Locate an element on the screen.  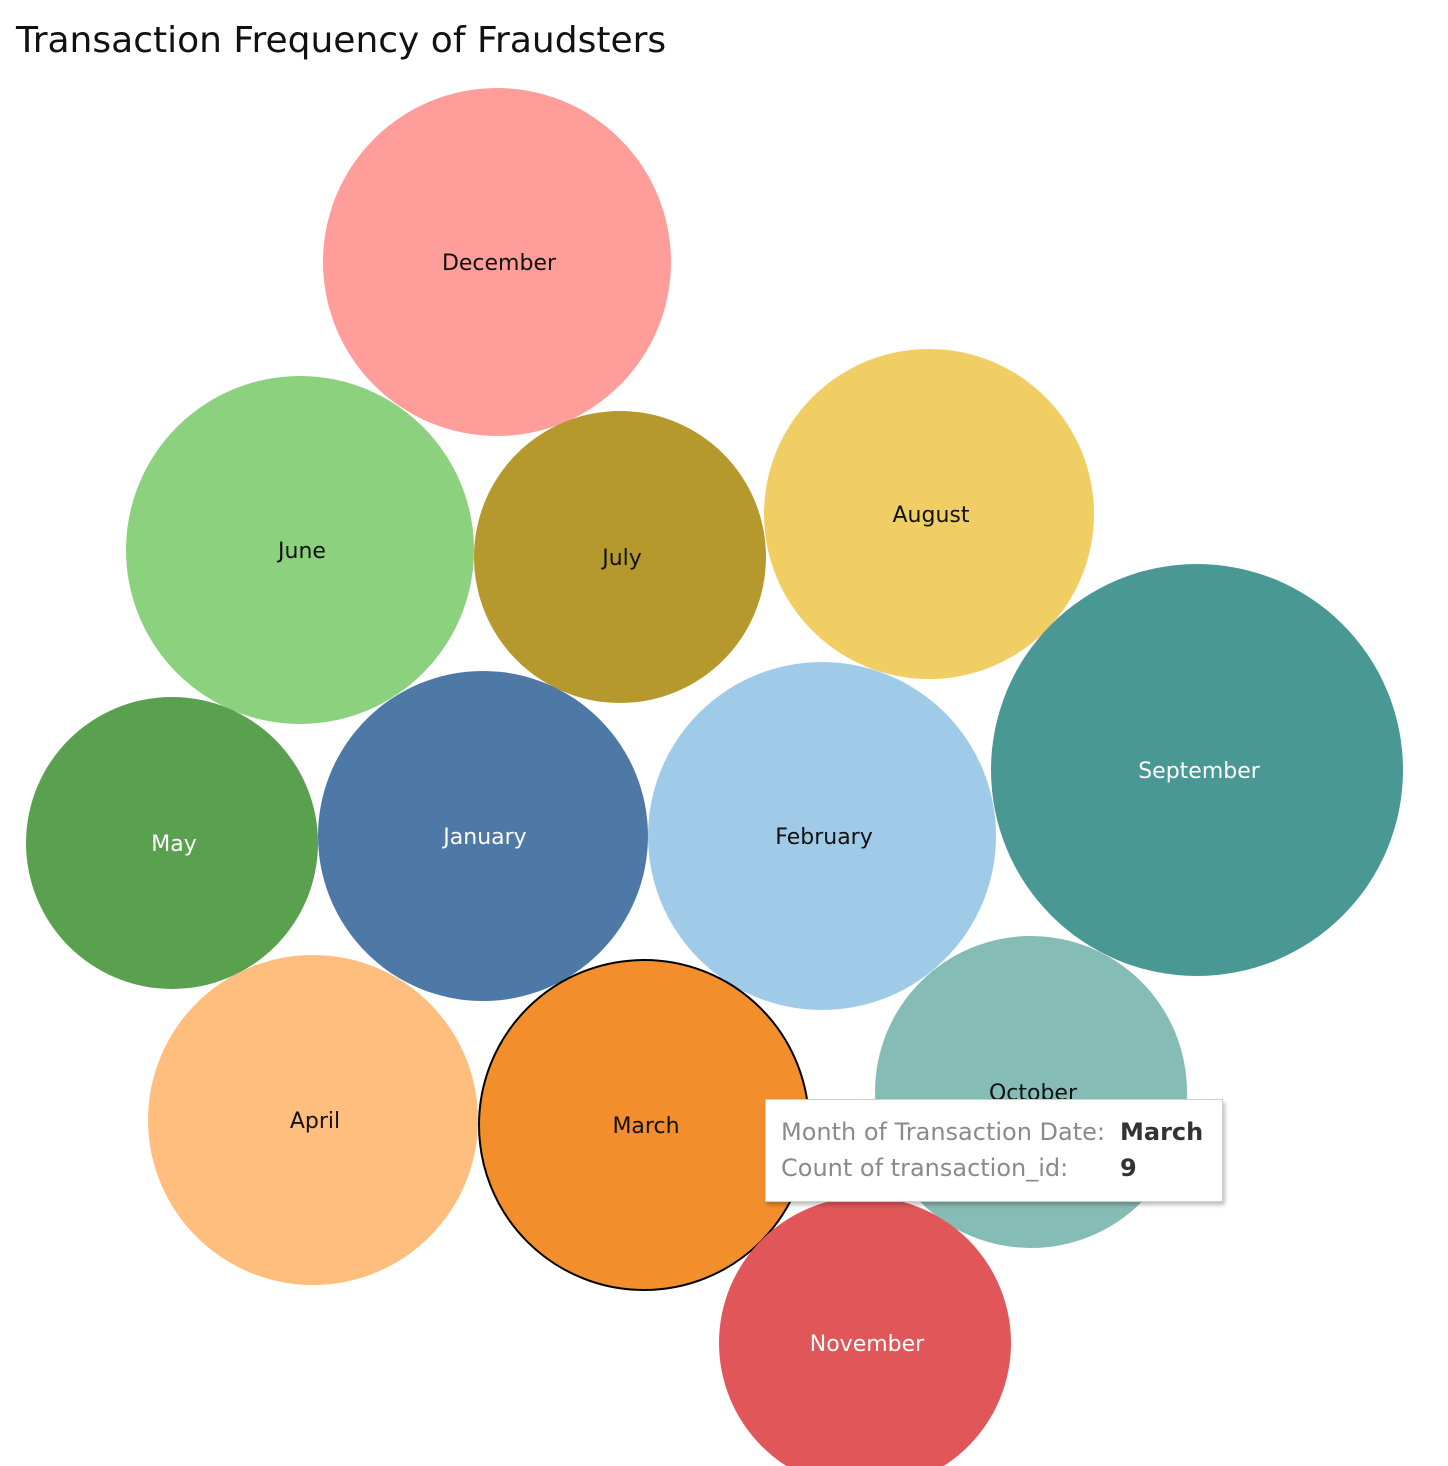
bubble-december is located at coordinates (497, 262).